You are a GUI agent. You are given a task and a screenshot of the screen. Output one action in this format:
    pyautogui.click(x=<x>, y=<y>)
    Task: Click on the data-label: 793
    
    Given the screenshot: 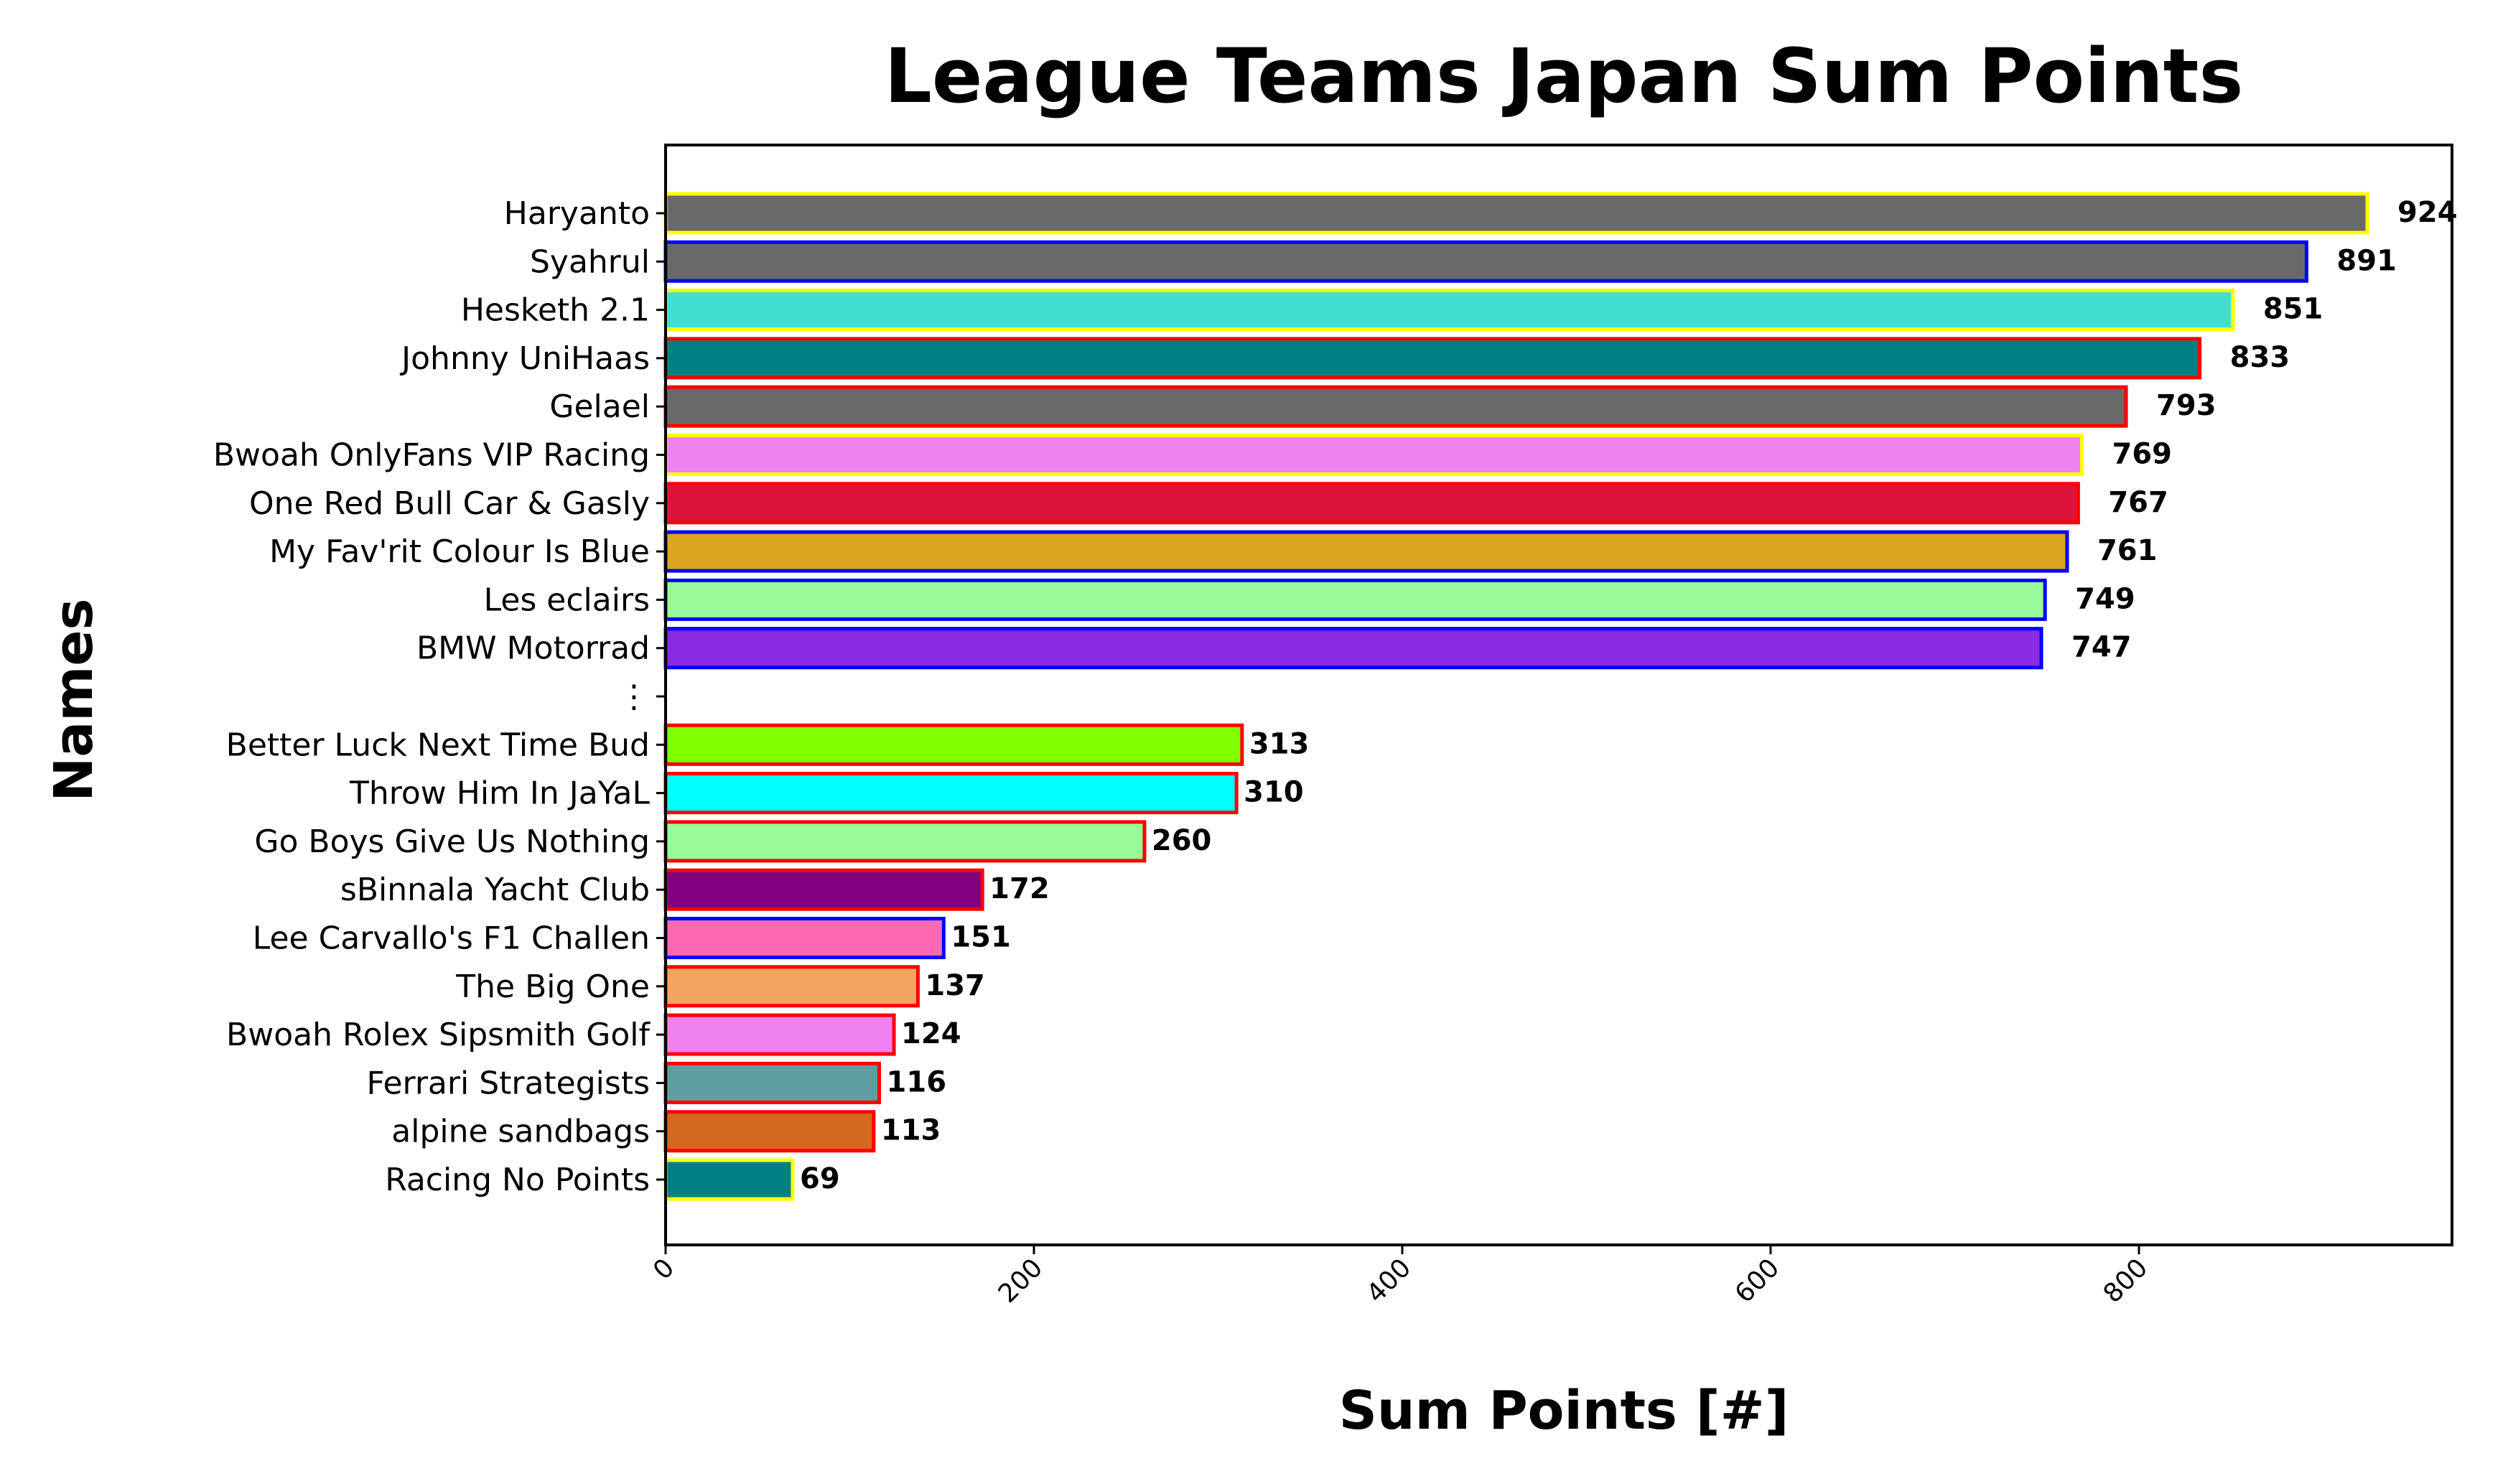 What is the action you would take?
    pyautogui.click(x=2186, y=405)
    